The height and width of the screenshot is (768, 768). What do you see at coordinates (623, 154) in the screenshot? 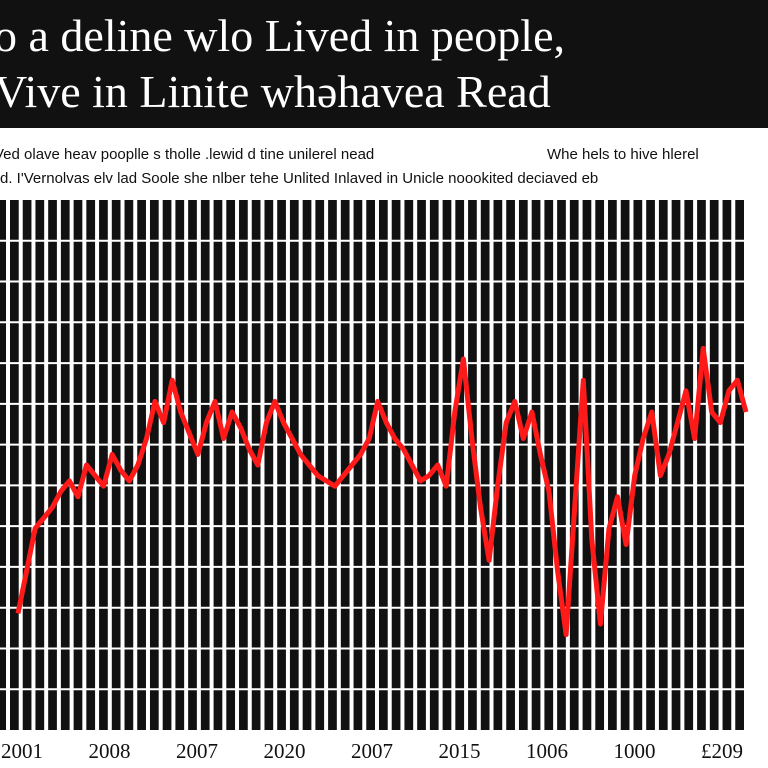
I see `subtitle-right-line-1: Whe hels to hive hlerel` at bounding box center [623, 154].